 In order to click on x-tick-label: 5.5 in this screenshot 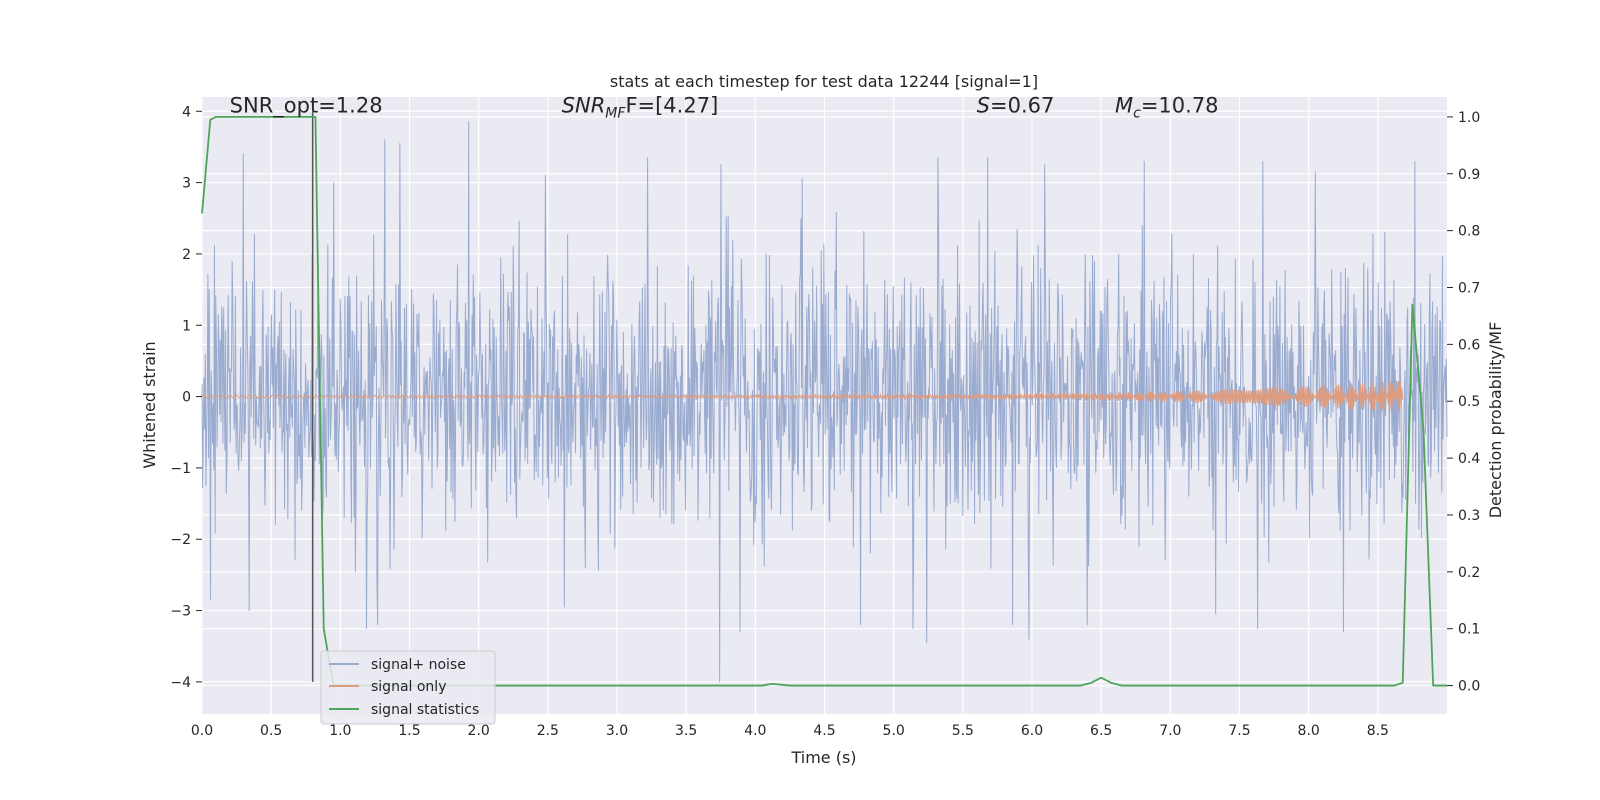, I will do `click(963, 731)`.